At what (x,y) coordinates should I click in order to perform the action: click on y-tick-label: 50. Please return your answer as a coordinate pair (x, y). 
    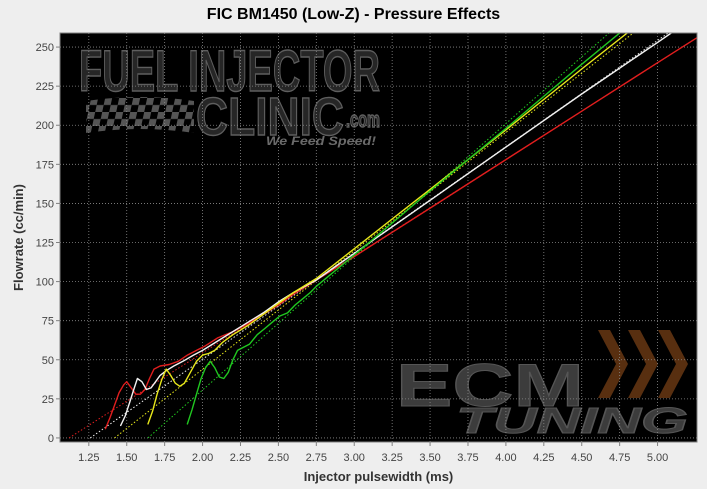
    Looking at the image, I should click on (48, 361).